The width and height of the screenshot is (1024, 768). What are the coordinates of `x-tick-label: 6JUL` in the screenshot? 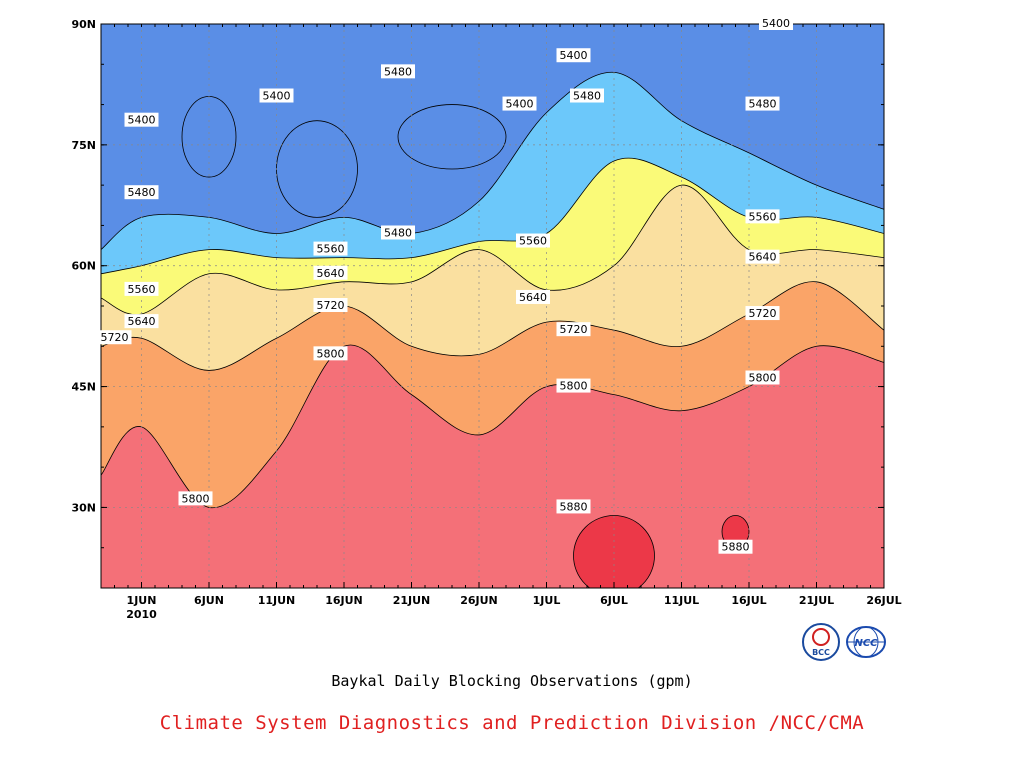 It's located at (614, 600).